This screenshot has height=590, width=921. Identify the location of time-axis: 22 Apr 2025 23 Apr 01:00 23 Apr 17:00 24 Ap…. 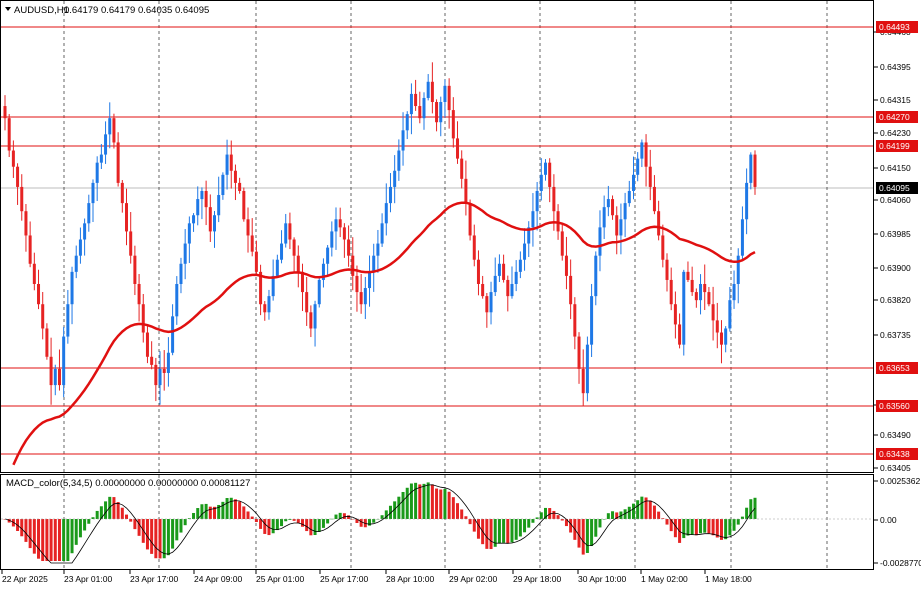
(376, 577).